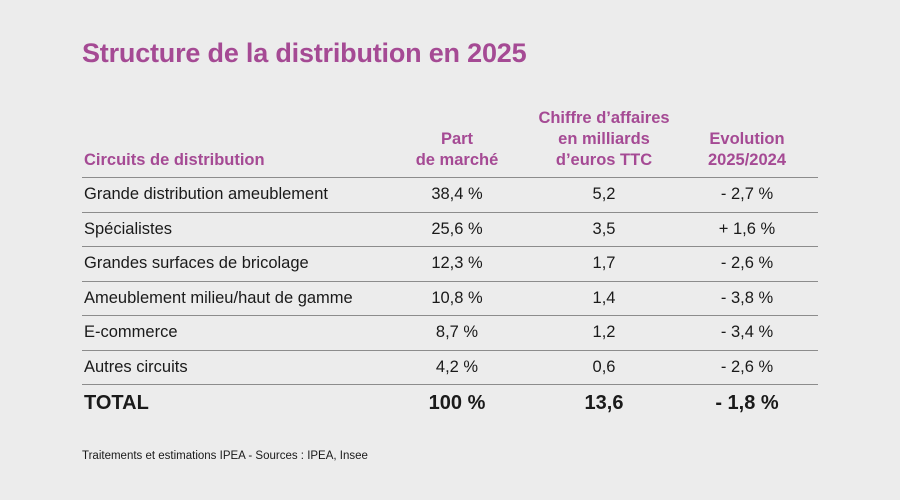 The image size is (900, 500). What do you see at coordinates (604, 264) in the screenshot?
I see `ca-cell: 1,7` at bounding box center [604, 264].